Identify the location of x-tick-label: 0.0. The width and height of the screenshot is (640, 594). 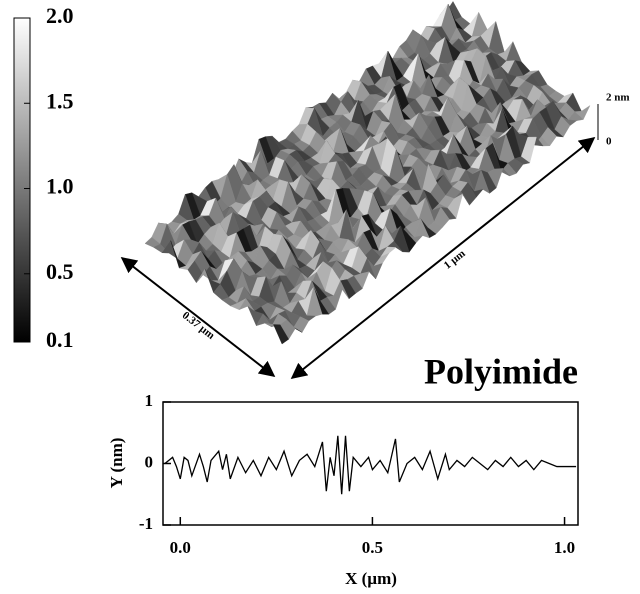
(180, 547).